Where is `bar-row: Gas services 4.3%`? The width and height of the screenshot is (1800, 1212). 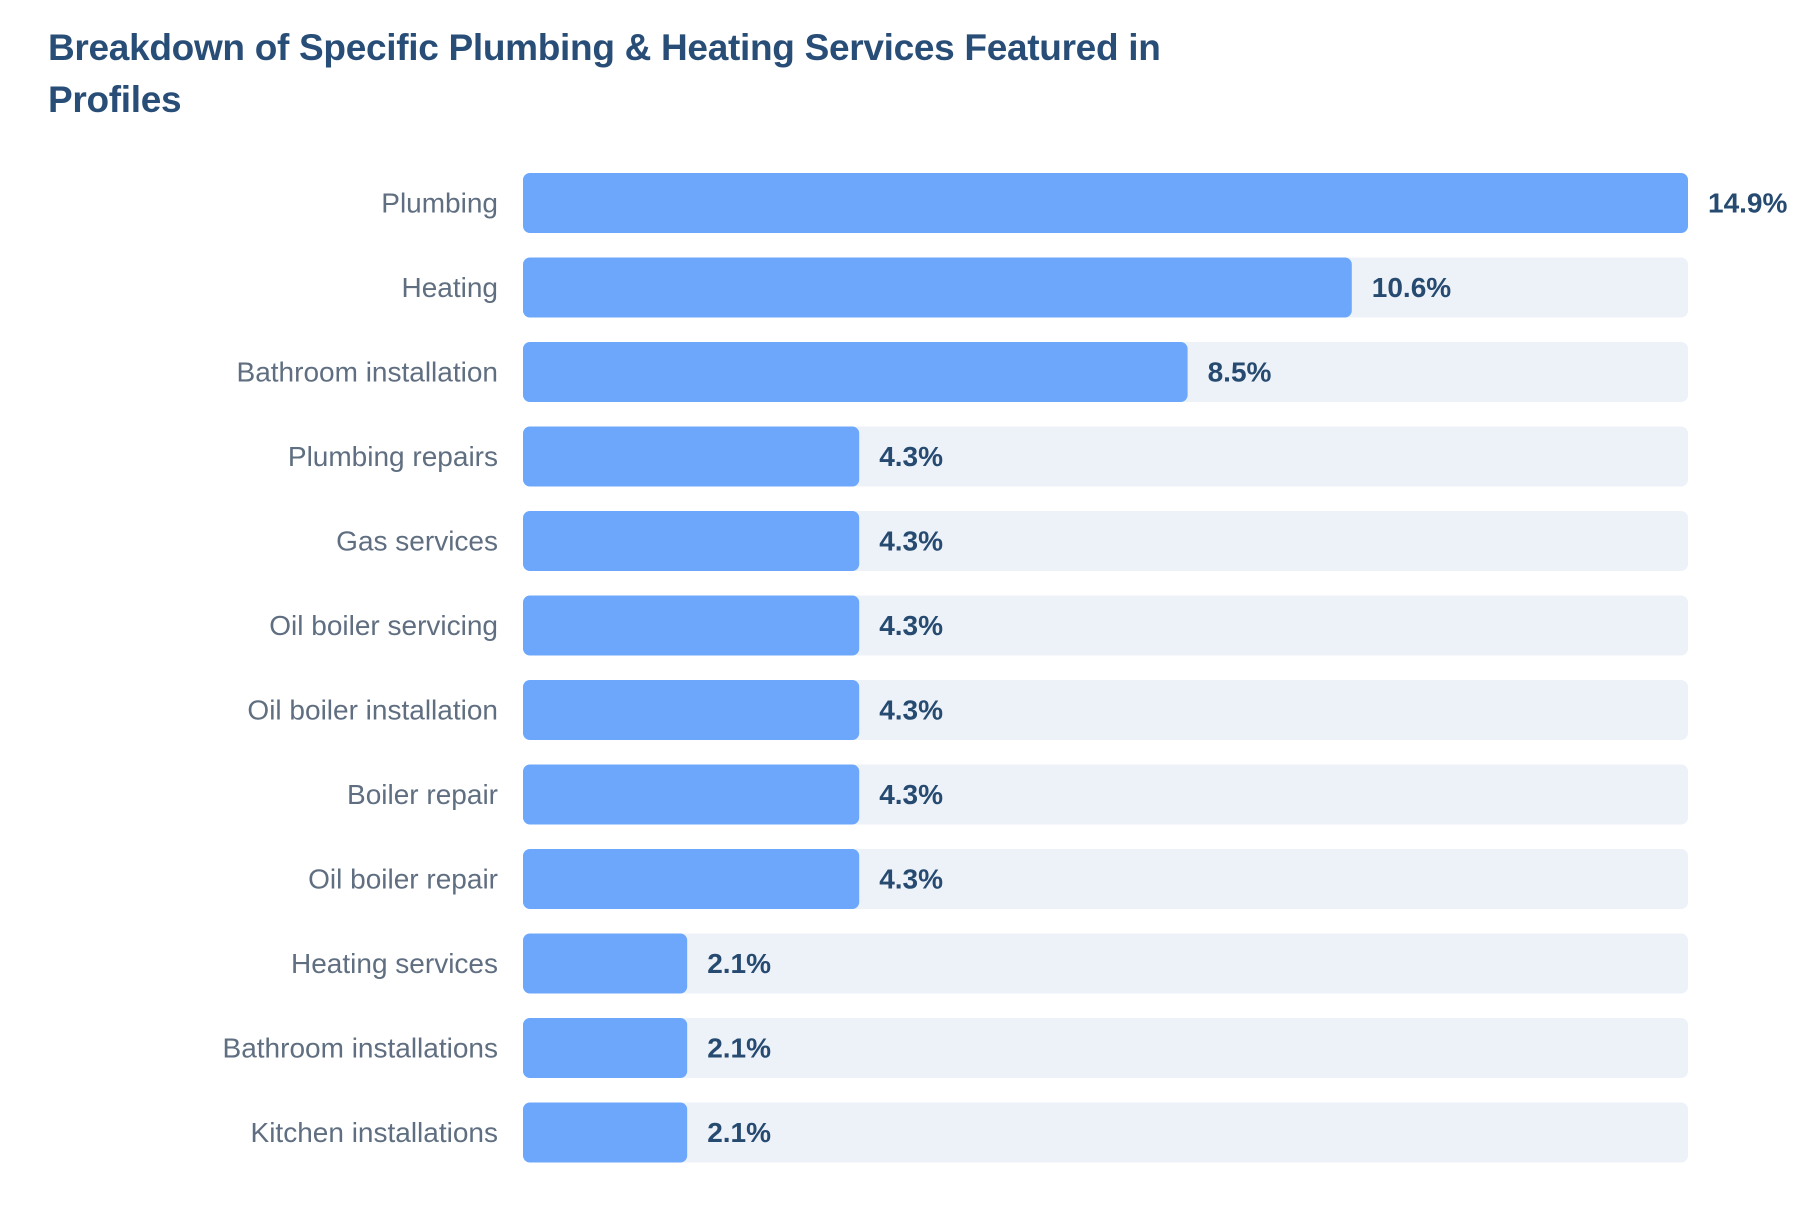 bar-row: Gas services 4.3% is located at coordinates (1012, 541).